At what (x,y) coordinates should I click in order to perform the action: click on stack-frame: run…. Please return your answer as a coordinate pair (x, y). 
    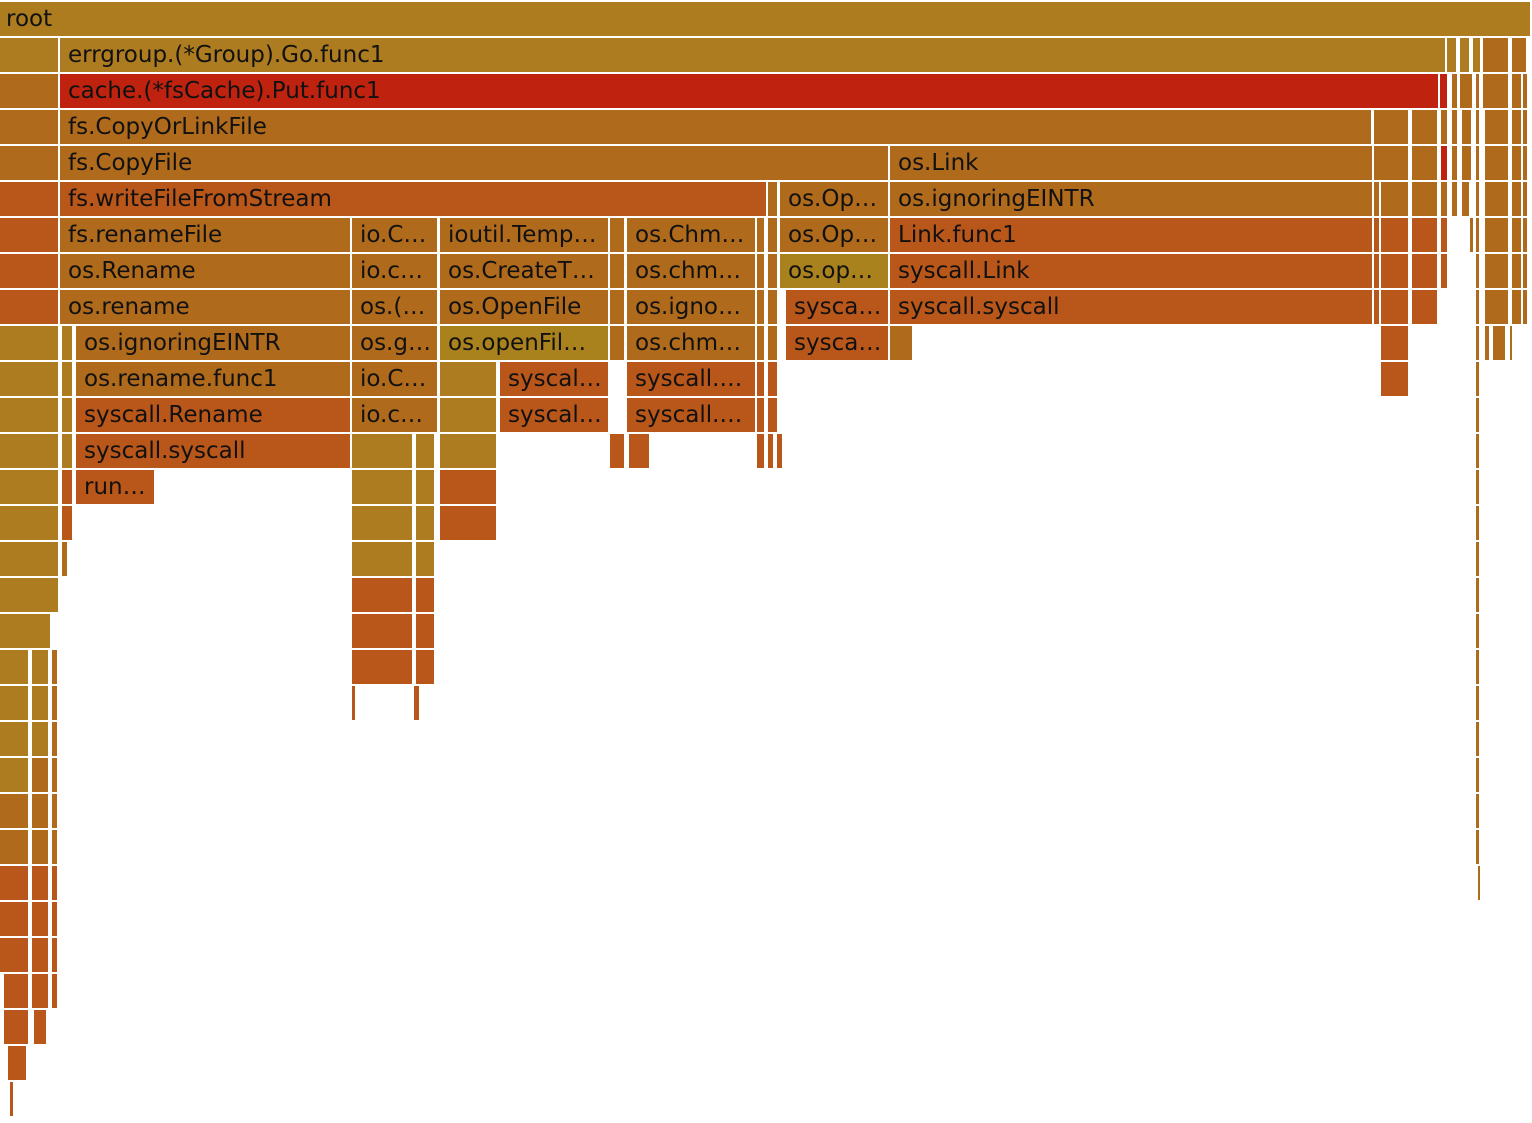
    Looking at the image, I should click on (116, 488).